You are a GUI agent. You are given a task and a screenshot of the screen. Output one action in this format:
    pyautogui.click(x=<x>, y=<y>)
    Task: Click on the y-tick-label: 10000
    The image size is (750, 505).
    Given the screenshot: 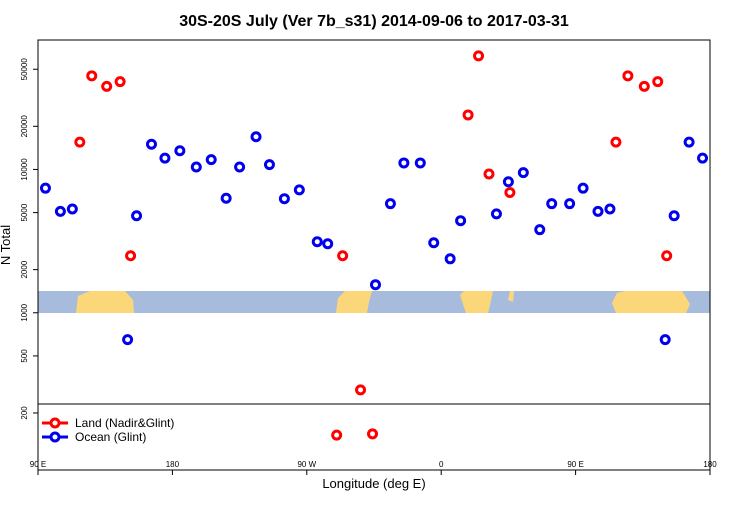 What is the action you would take?
    pyautogui.click(x=24, y=169)
    